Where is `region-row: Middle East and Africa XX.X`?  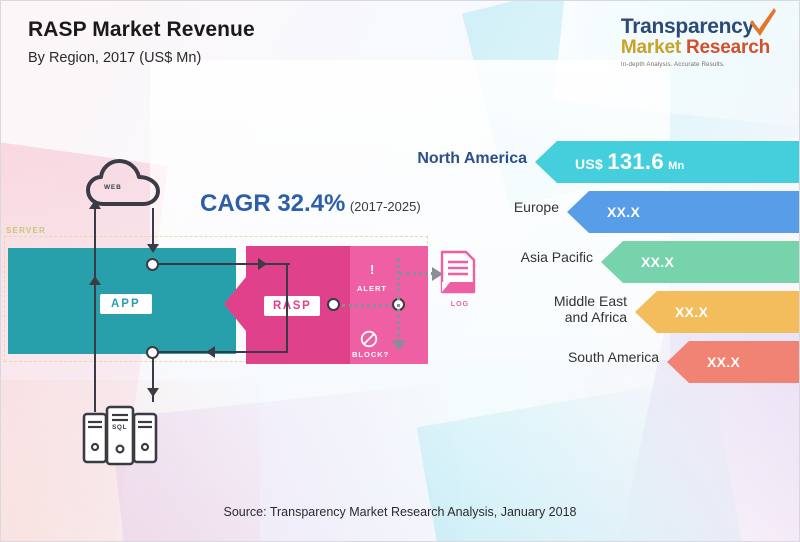
region-row: Middle East and Africa XX.X is located at coordinates (627, 313).